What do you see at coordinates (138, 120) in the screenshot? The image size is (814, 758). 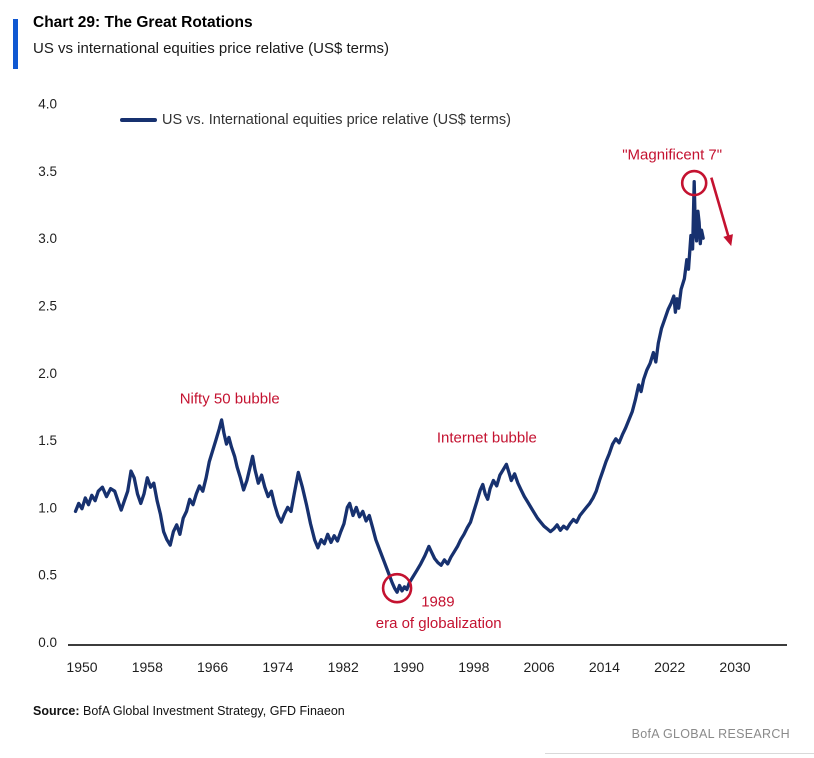 I see `legend-line-swatch` at bounding box center [138, 120].